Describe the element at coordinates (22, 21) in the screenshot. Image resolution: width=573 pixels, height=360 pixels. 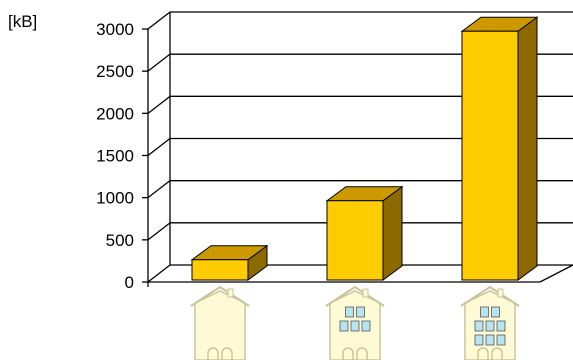
I see `y-axis-unit-label: [kB]` at that location.